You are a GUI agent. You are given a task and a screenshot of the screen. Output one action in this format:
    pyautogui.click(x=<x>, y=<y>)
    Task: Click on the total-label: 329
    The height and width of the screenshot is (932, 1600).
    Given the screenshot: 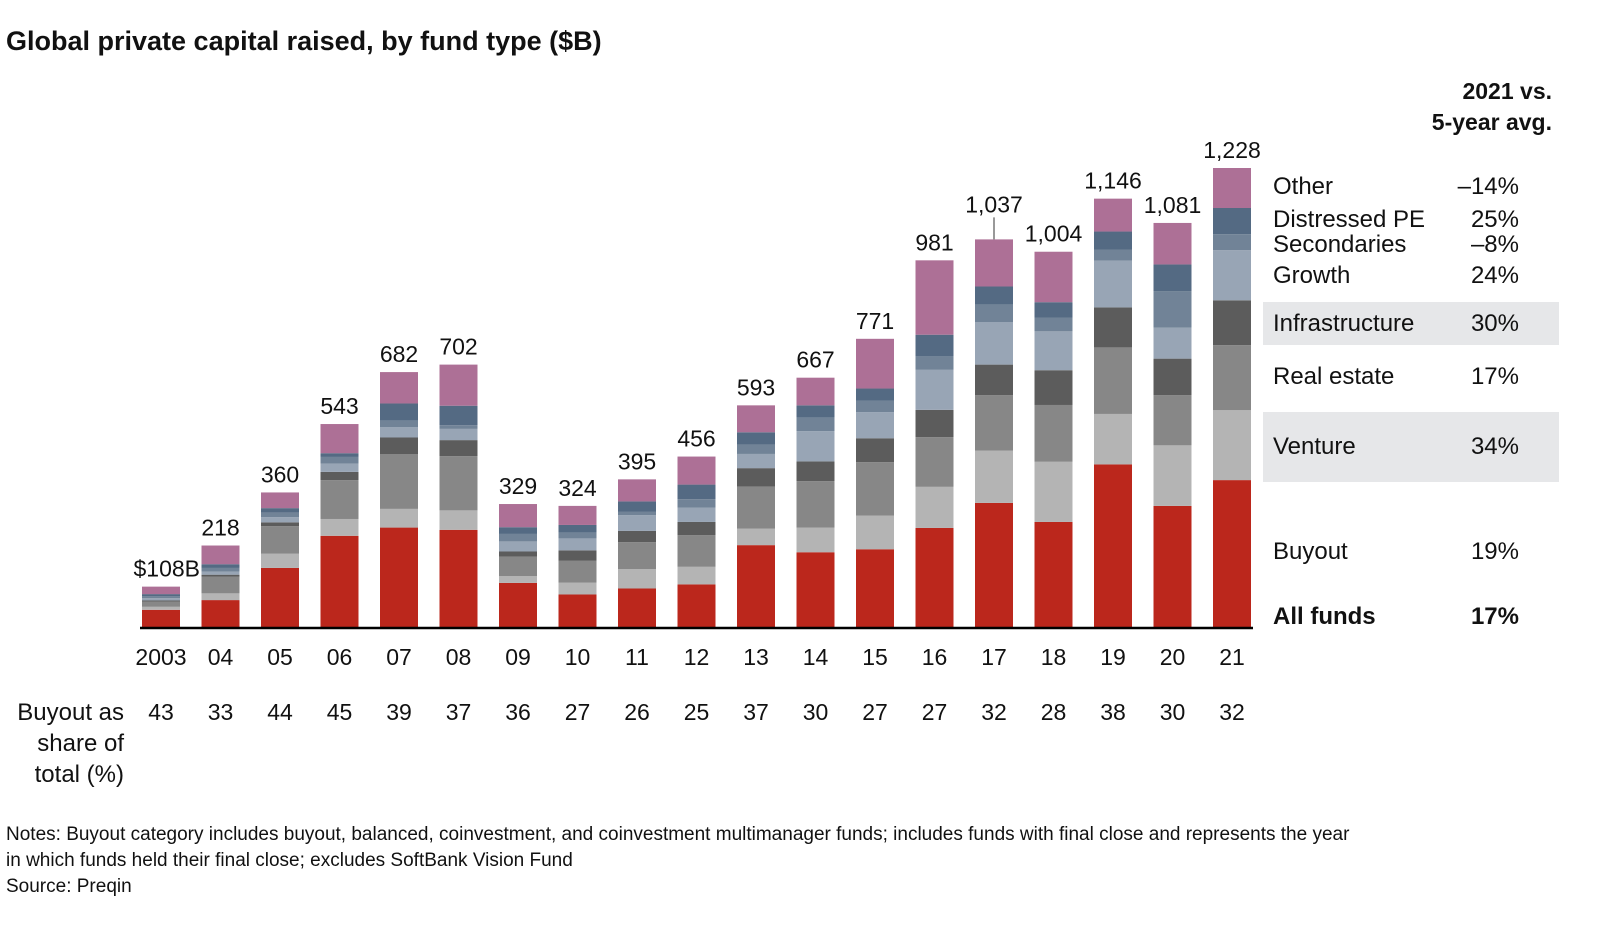 What is the action you would take?
    pyautogui.click(x=518, y=486)
    